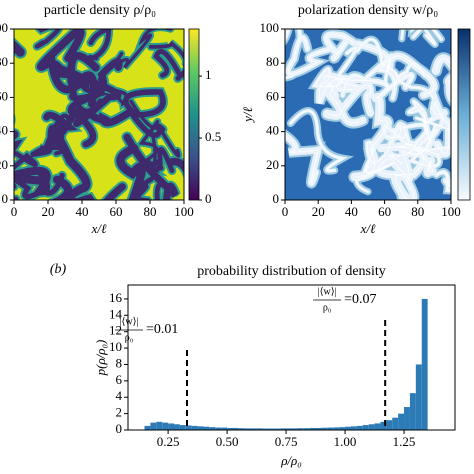 The width and height of the screenshot is (474, 474). Describe the element at coordinates (227, 441) in the screenshot. I see `x-tick-label: 0.50` at that location.